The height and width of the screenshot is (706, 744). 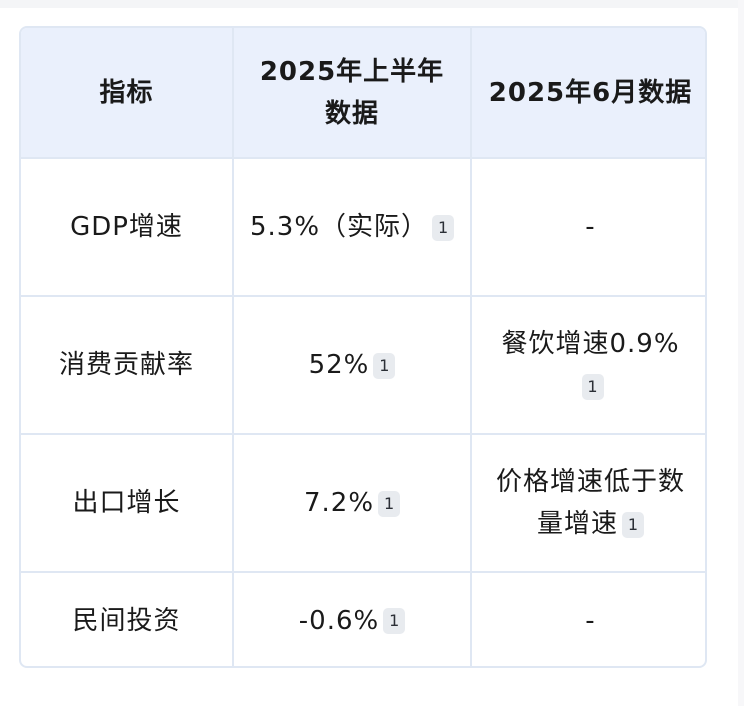 What do you see at coordinates (339, 620) in the screenshot?
I see `h1-value: -0.6%` at bounding box center [339, 620].